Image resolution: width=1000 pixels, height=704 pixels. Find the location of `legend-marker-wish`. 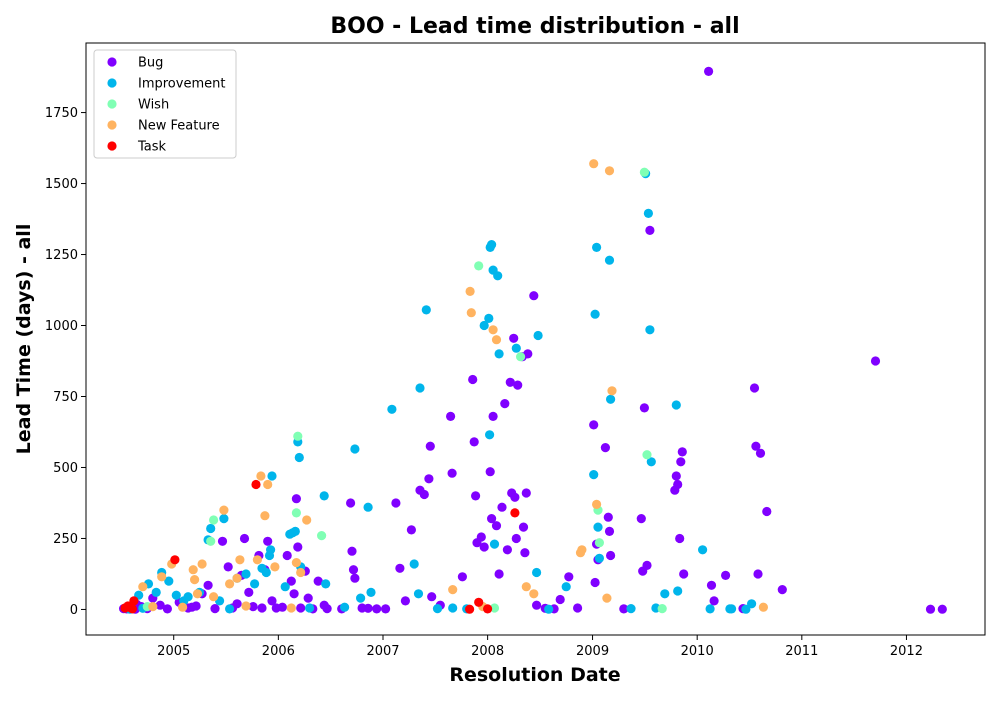

legend-marker-wish is located at coordinates (112, 104).